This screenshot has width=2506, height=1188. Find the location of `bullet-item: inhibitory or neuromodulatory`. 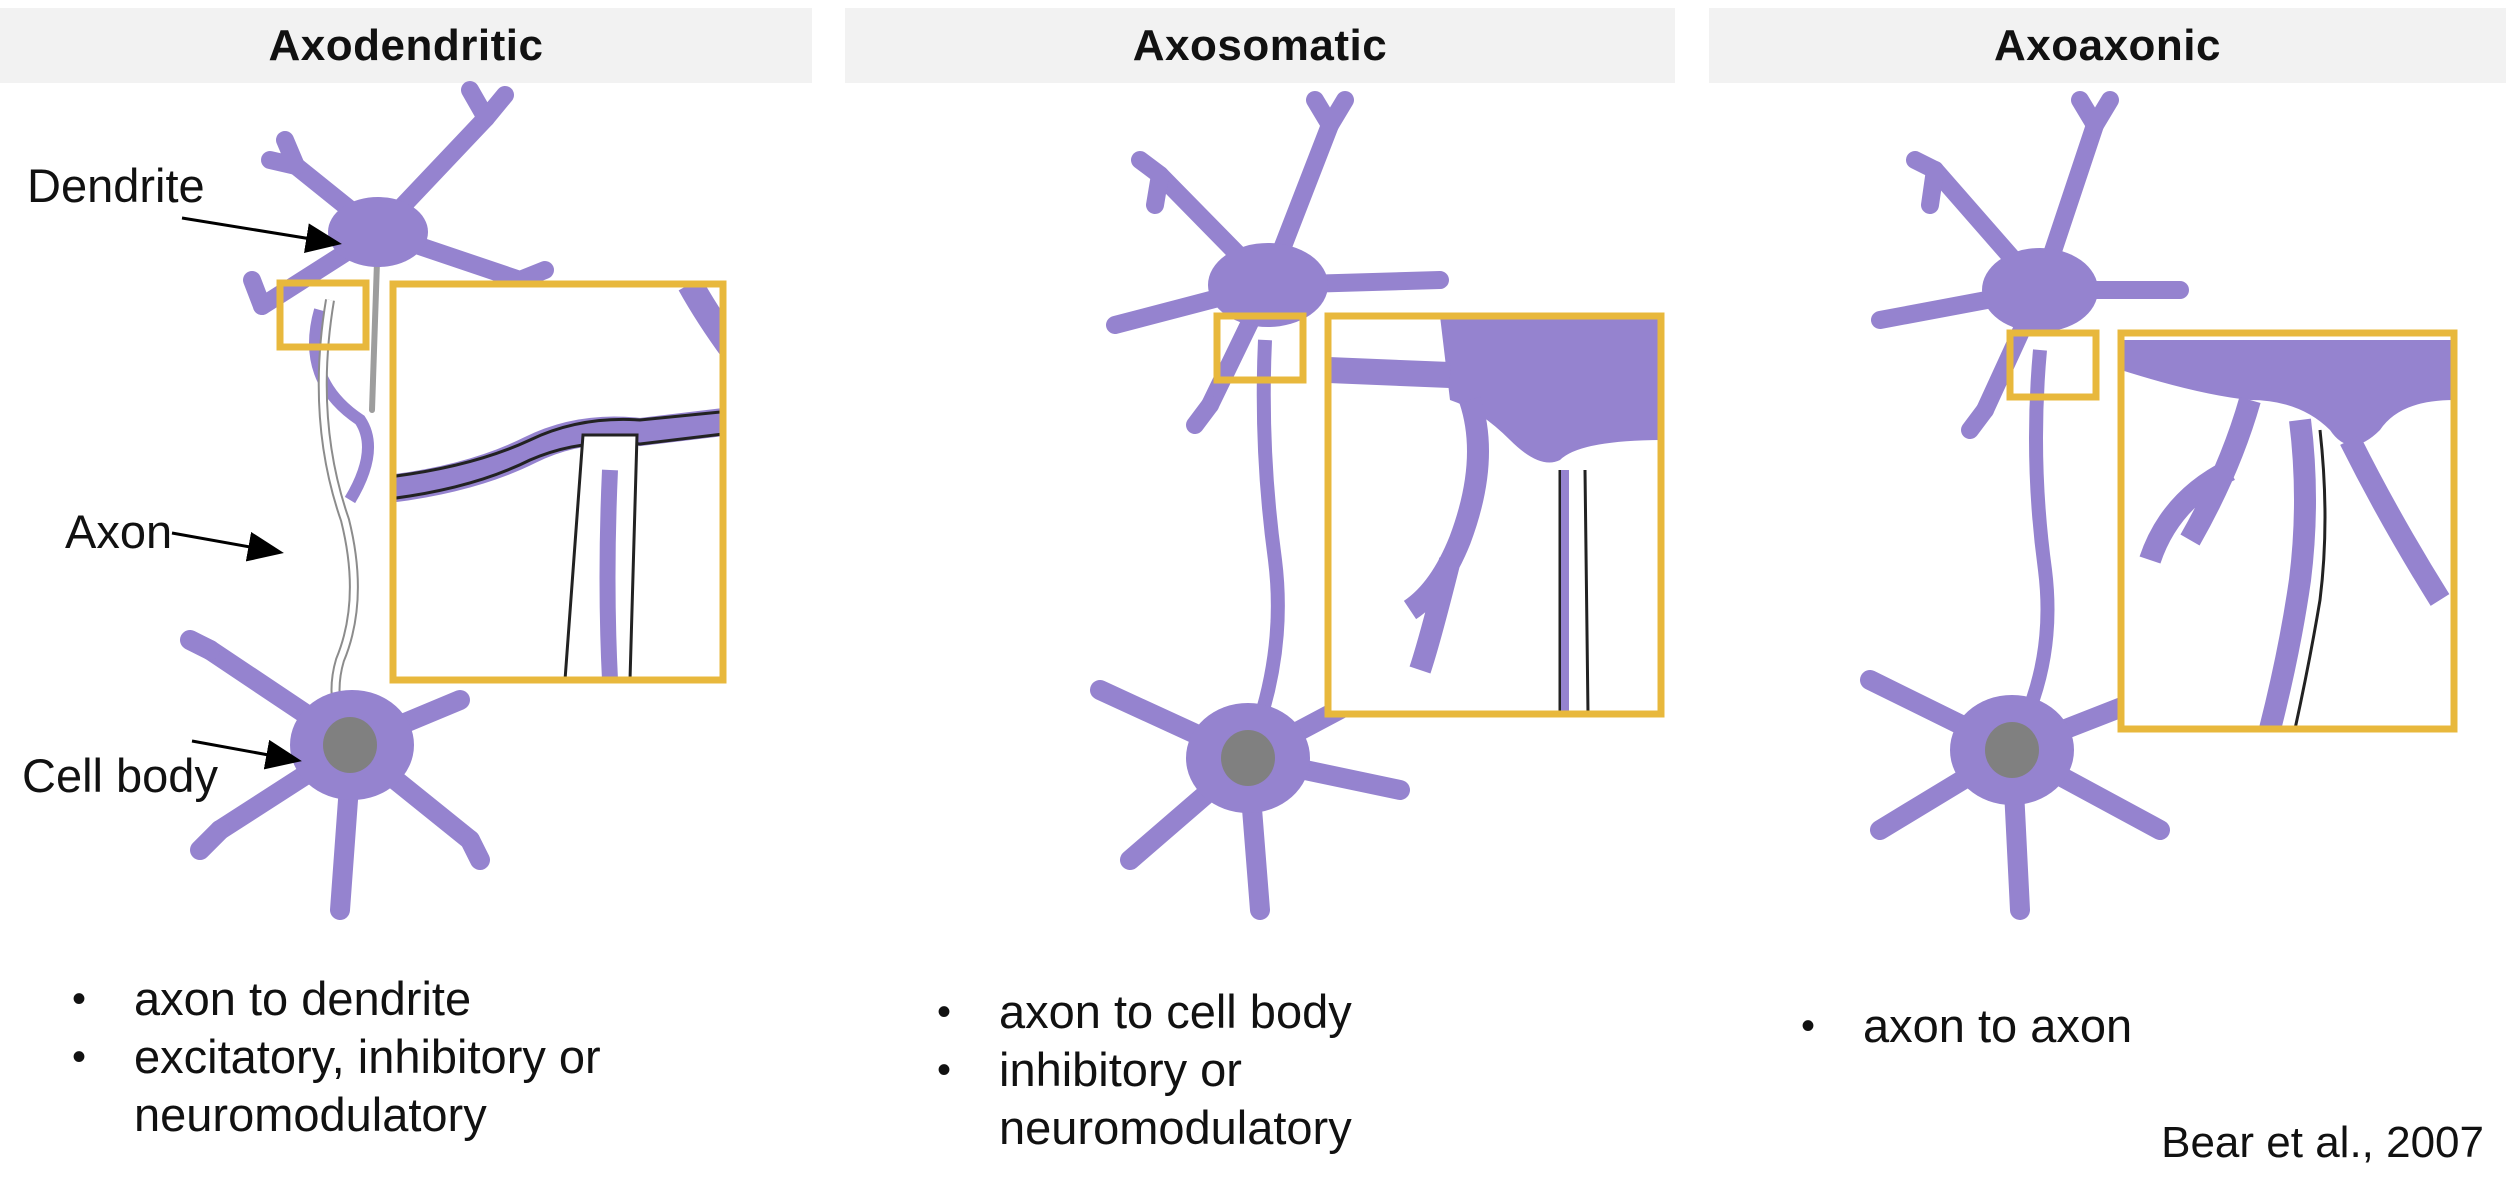

bullet-item: inhibitory or neuromodulatory is located at coordinates (1177, 1099).